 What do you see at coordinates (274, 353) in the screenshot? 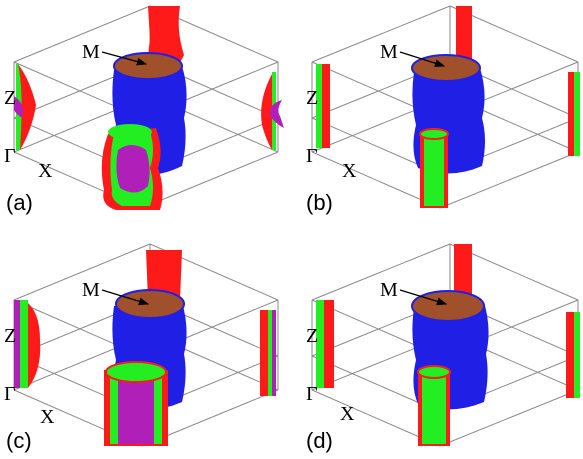
I see `magenta-pocket-right` at bounding box center [274, 353].